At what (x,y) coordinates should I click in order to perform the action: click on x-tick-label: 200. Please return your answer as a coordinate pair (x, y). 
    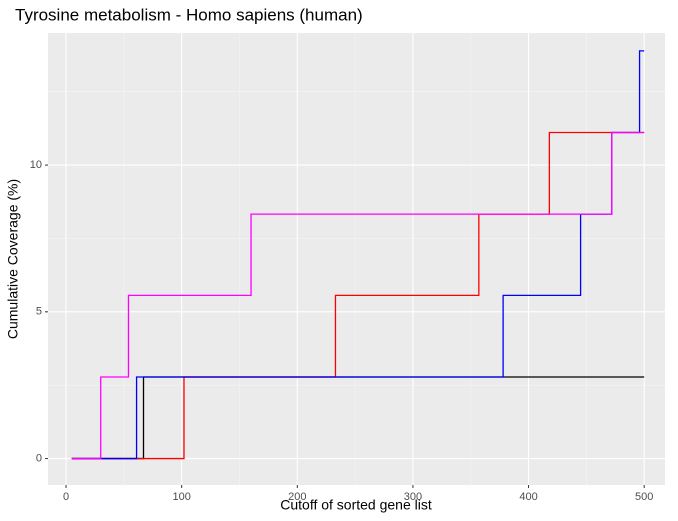
    Looking at the image, I should click on (297, 497).